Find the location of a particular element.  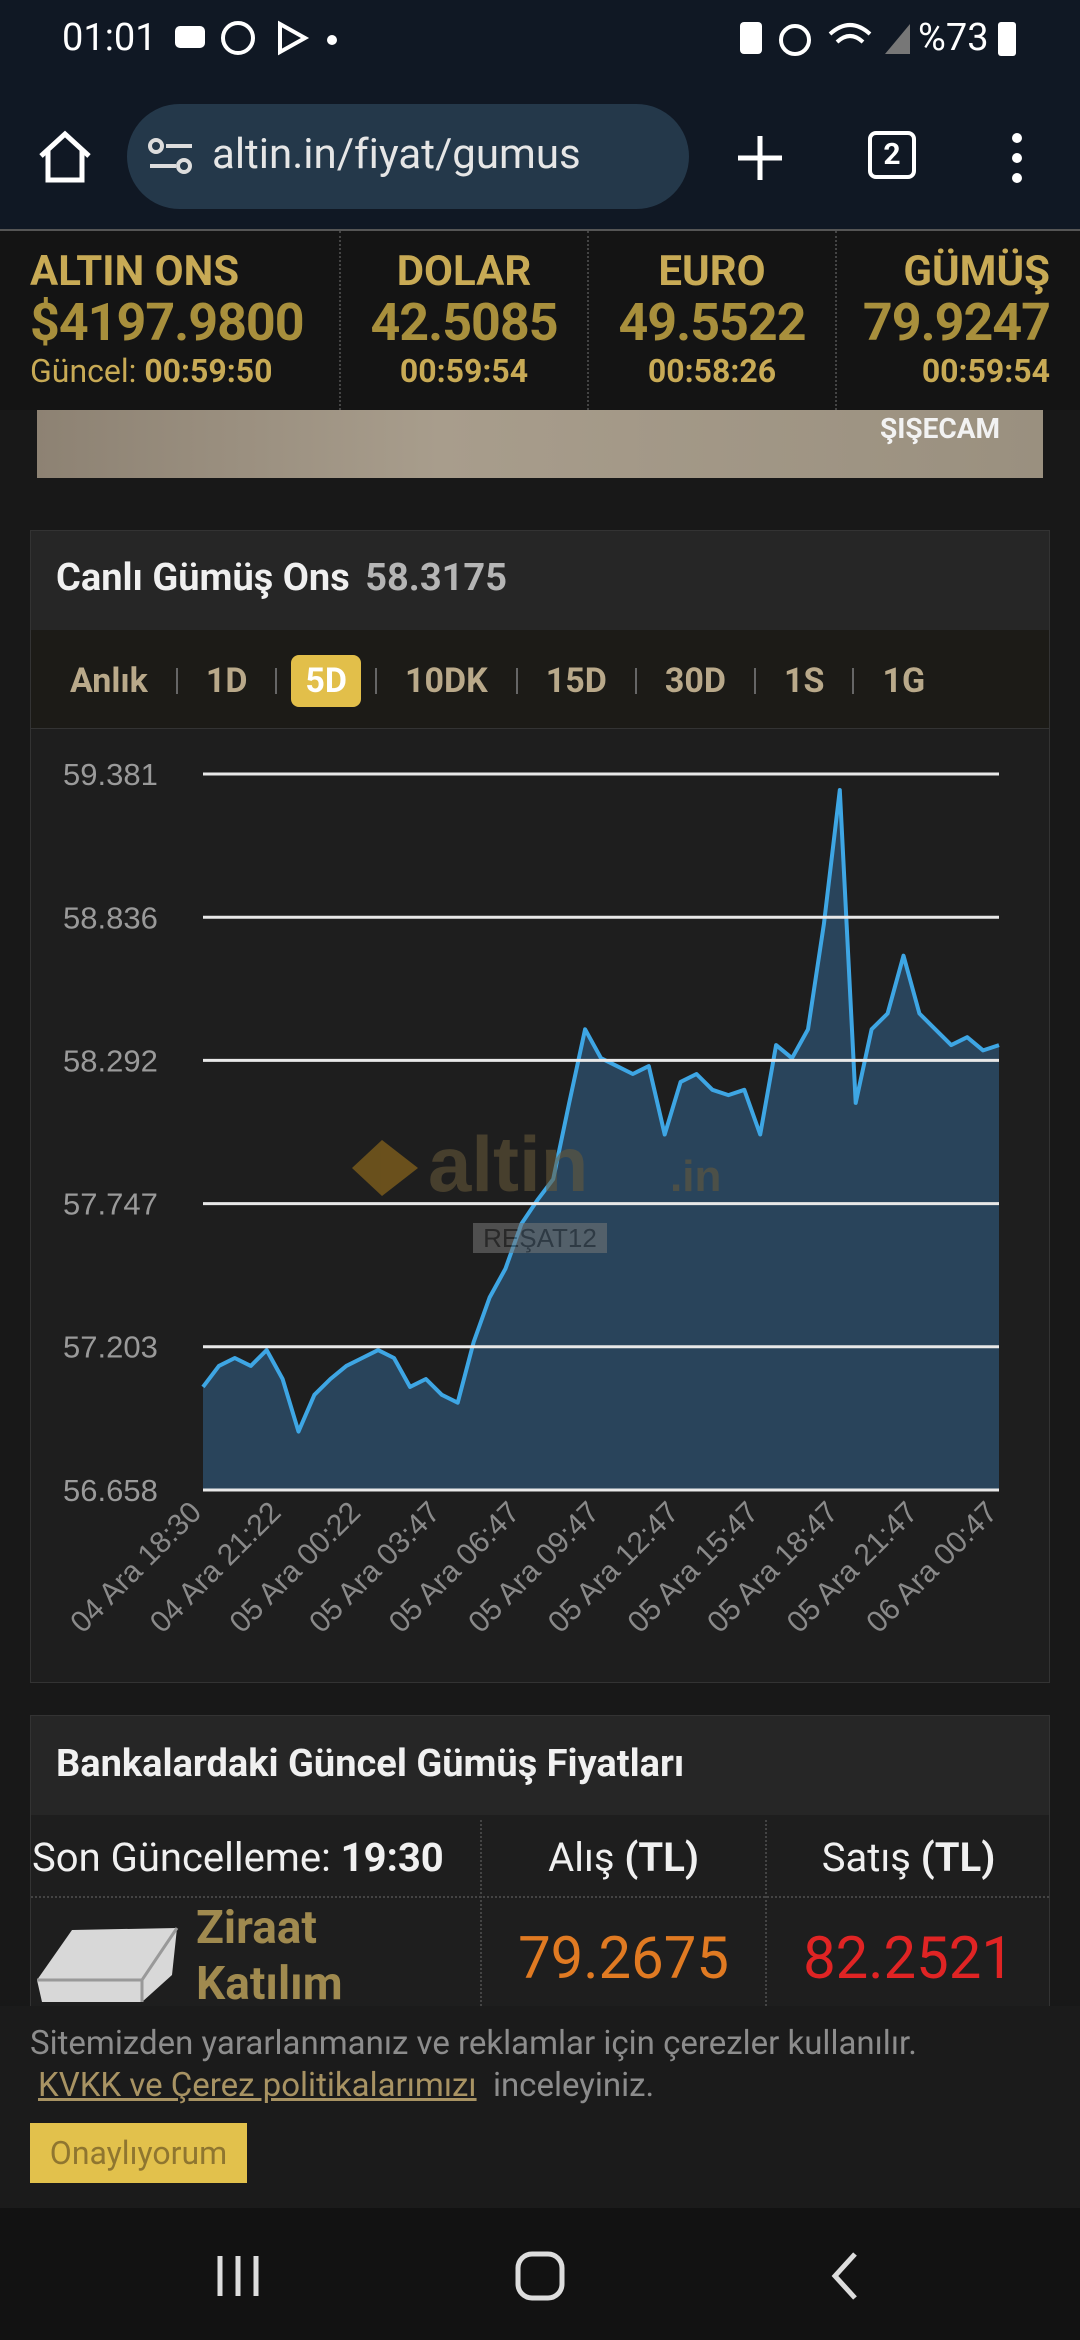

ticker-name: ALTIN ONS is located at coordinates (135, 271).